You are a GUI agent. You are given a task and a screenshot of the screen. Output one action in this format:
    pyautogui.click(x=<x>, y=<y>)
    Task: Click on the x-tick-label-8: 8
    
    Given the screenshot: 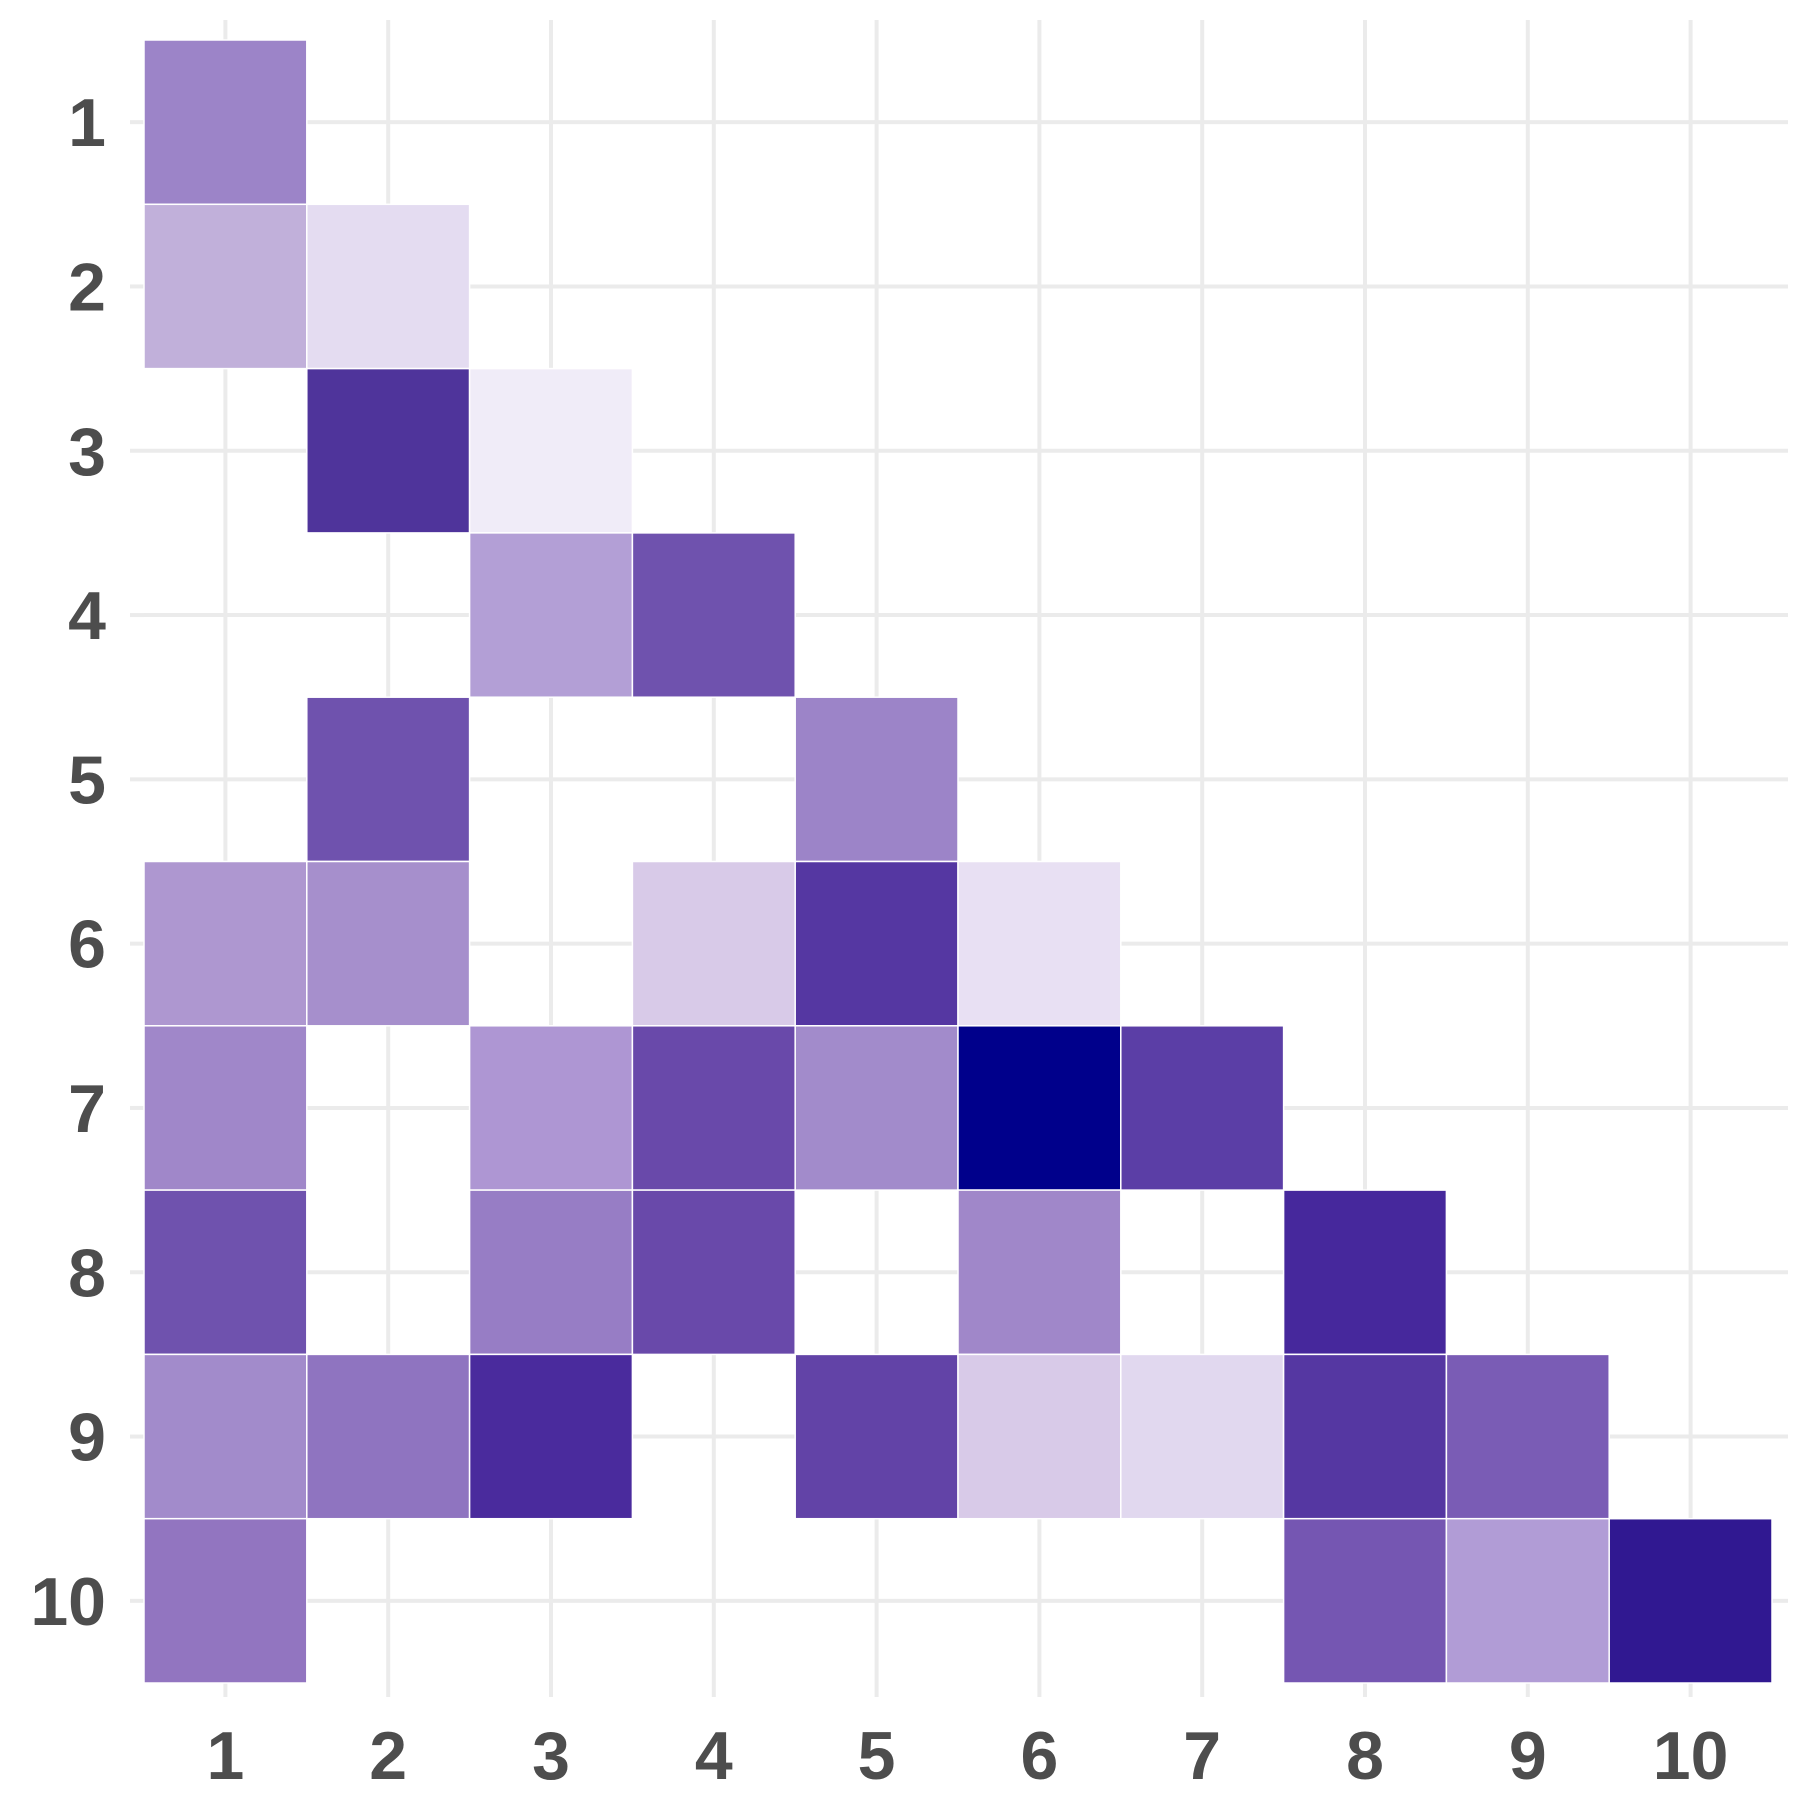 What is the action you would take?
    pyautogui.click(x=1365, y=1756)
    